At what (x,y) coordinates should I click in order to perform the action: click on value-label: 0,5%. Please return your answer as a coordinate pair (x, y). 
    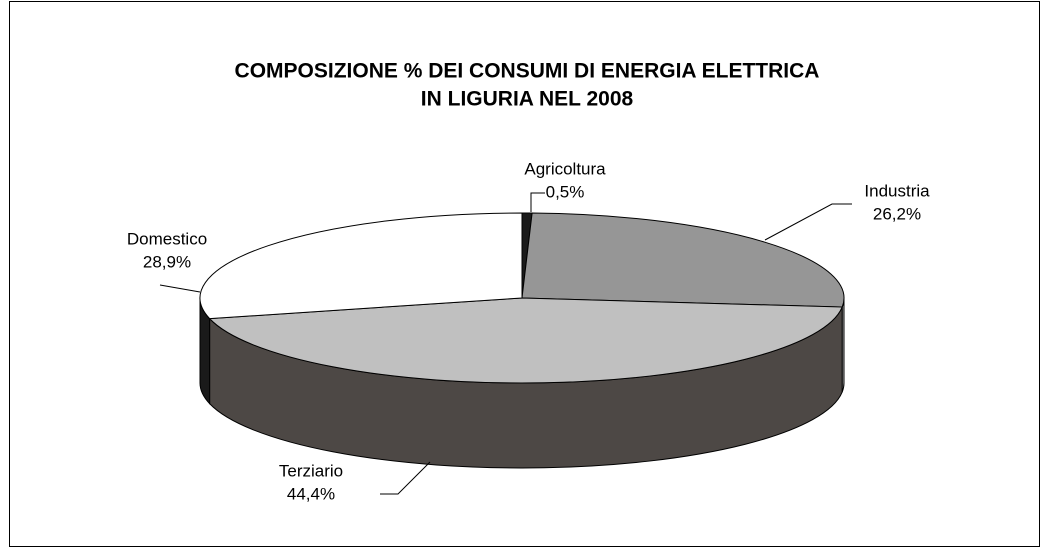
    Looking at the image, I should click on (565, 191).